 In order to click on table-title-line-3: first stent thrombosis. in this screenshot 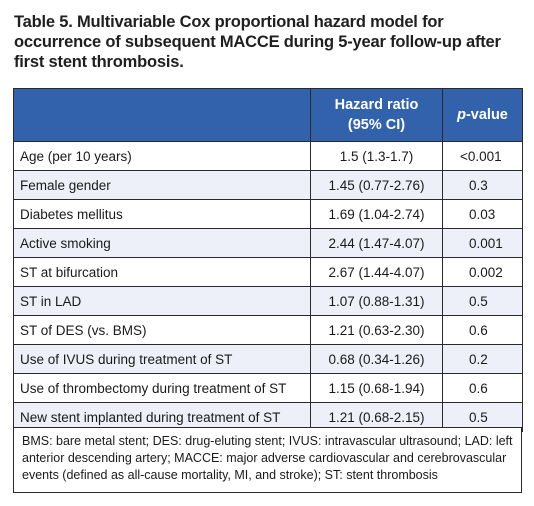, I will do `click(99, 62)`.